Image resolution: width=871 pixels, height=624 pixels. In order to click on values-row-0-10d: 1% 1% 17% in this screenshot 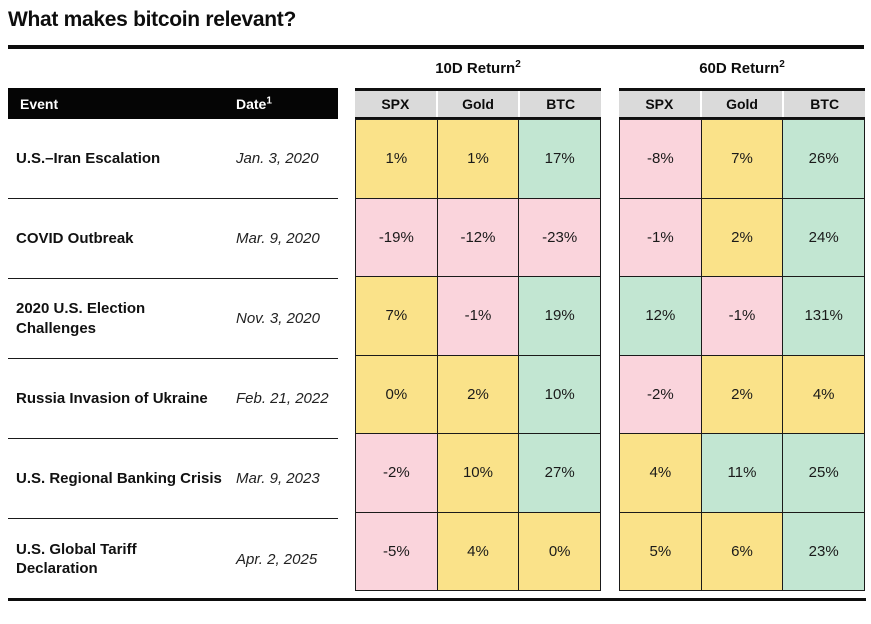, I will do `click(478, 159)`.